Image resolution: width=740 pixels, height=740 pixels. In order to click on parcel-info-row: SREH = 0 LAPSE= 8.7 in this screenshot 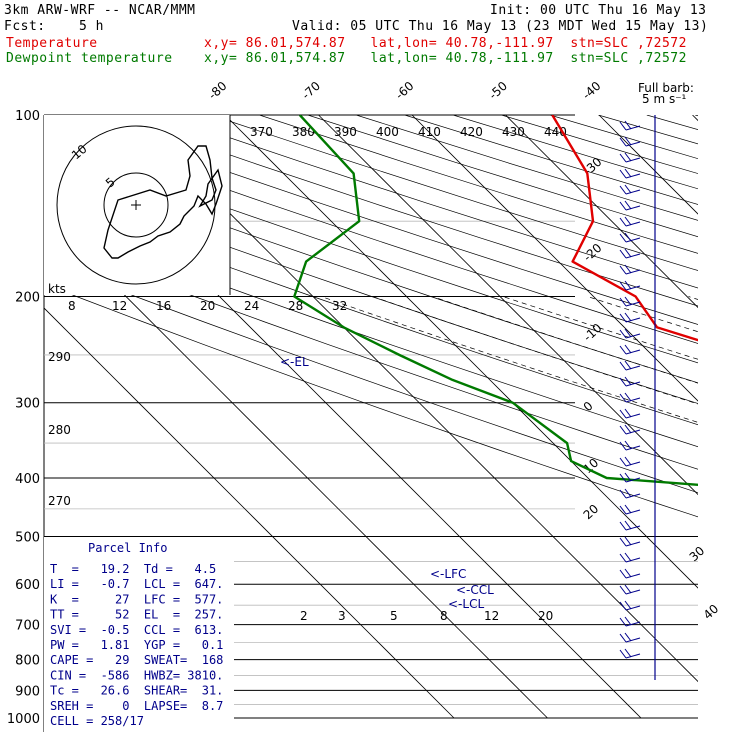, I will do `click(136, 706)`.